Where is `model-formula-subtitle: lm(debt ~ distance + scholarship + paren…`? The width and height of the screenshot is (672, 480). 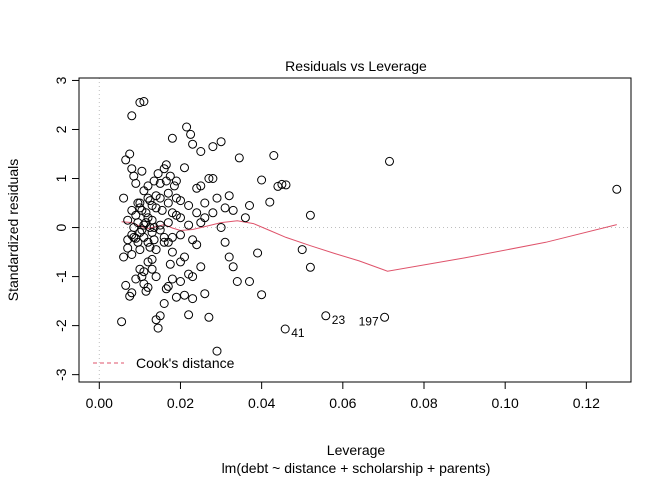 model-formula-subtitle: lm(debt ~ distance + scholarship + paren… is located at coordinates (356, 468).